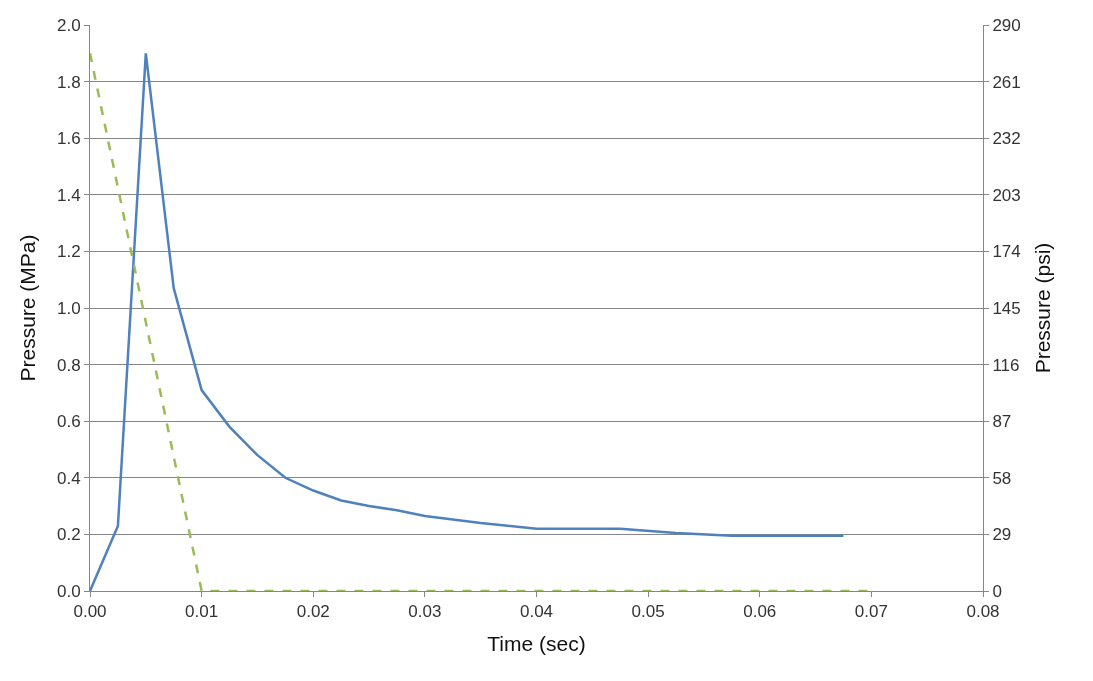 This screenshot has height=681, width=1093. Describe the element at coordinates (760, 612) in the screenshot. I see `x-tick-label: 0.06` at that location.